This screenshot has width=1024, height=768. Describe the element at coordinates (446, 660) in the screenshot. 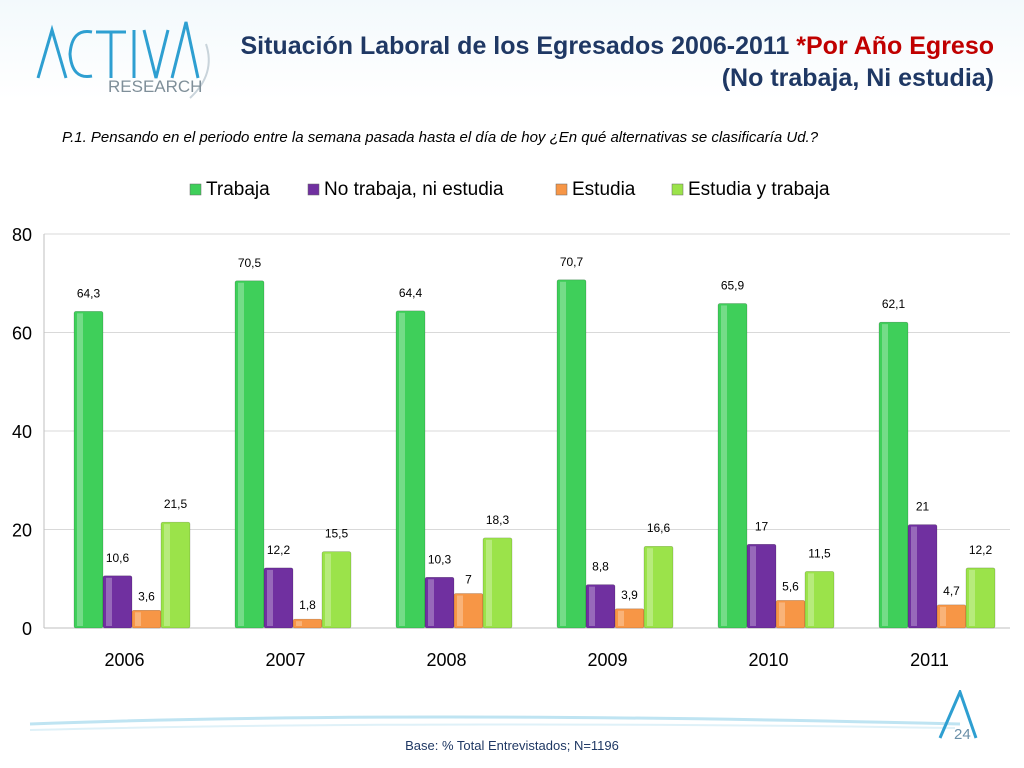

I see `x-tick-label: 2008` at that location.